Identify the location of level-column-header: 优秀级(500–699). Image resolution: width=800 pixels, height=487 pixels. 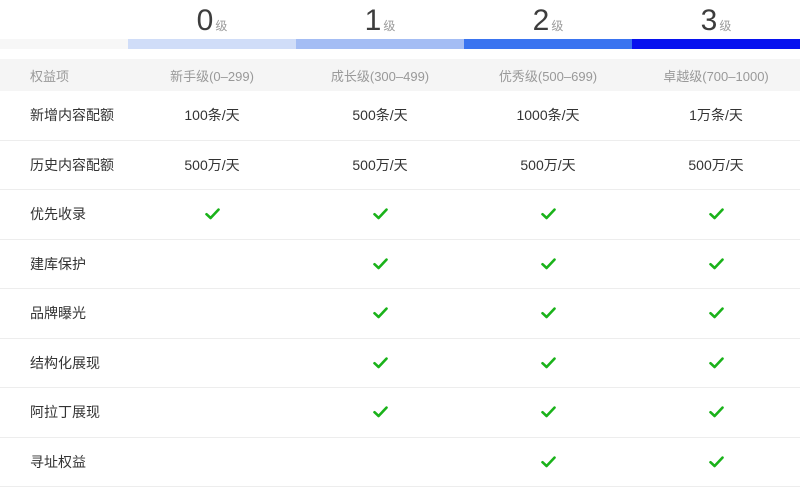
(548, 76).